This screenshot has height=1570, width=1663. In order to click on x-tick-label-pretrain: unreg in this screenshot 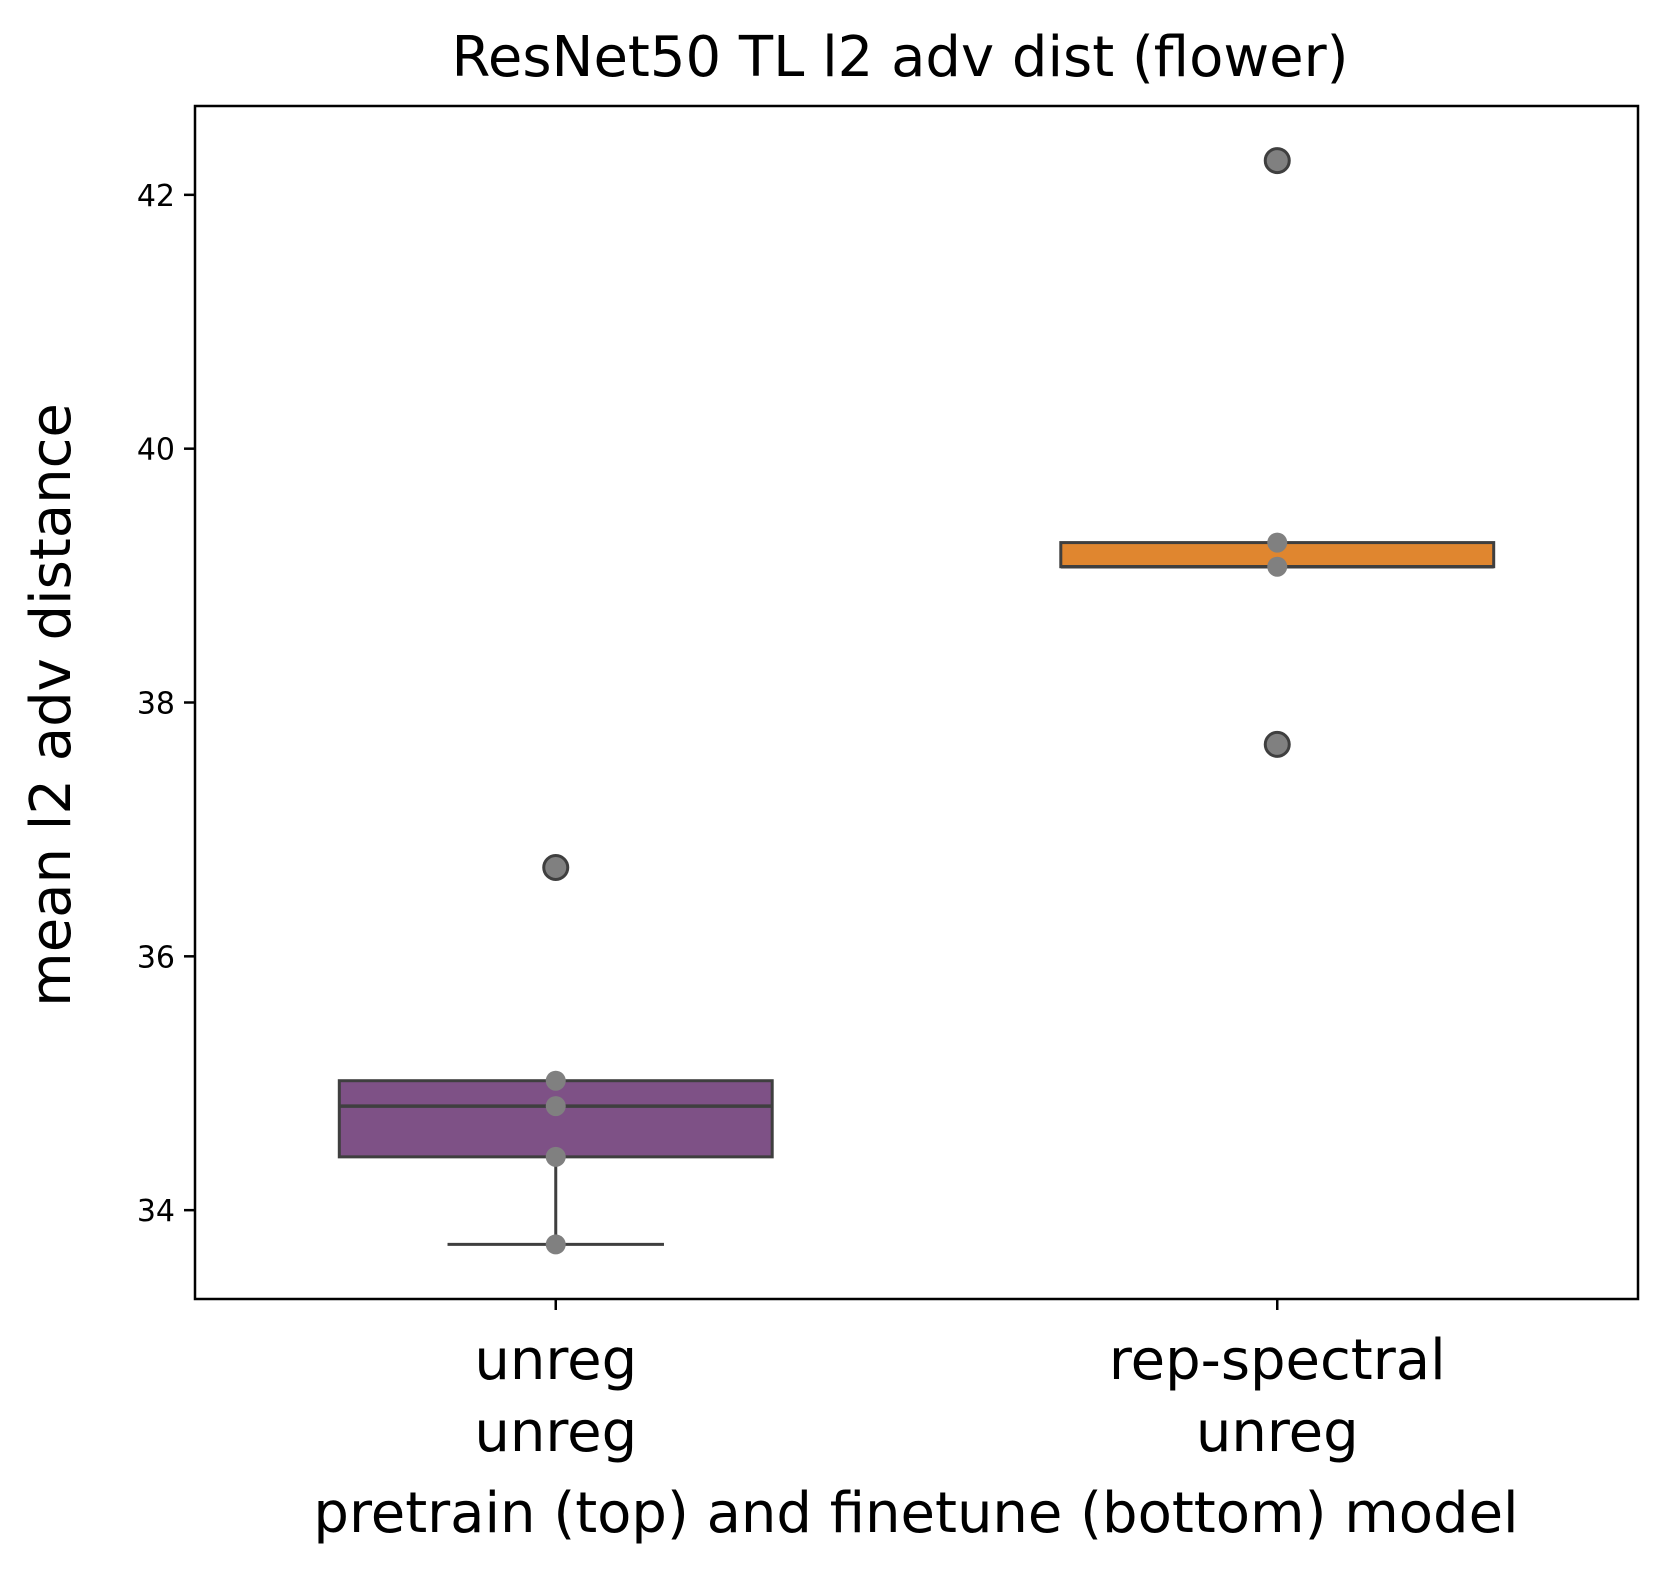, I will do `click(555, 1360)`.